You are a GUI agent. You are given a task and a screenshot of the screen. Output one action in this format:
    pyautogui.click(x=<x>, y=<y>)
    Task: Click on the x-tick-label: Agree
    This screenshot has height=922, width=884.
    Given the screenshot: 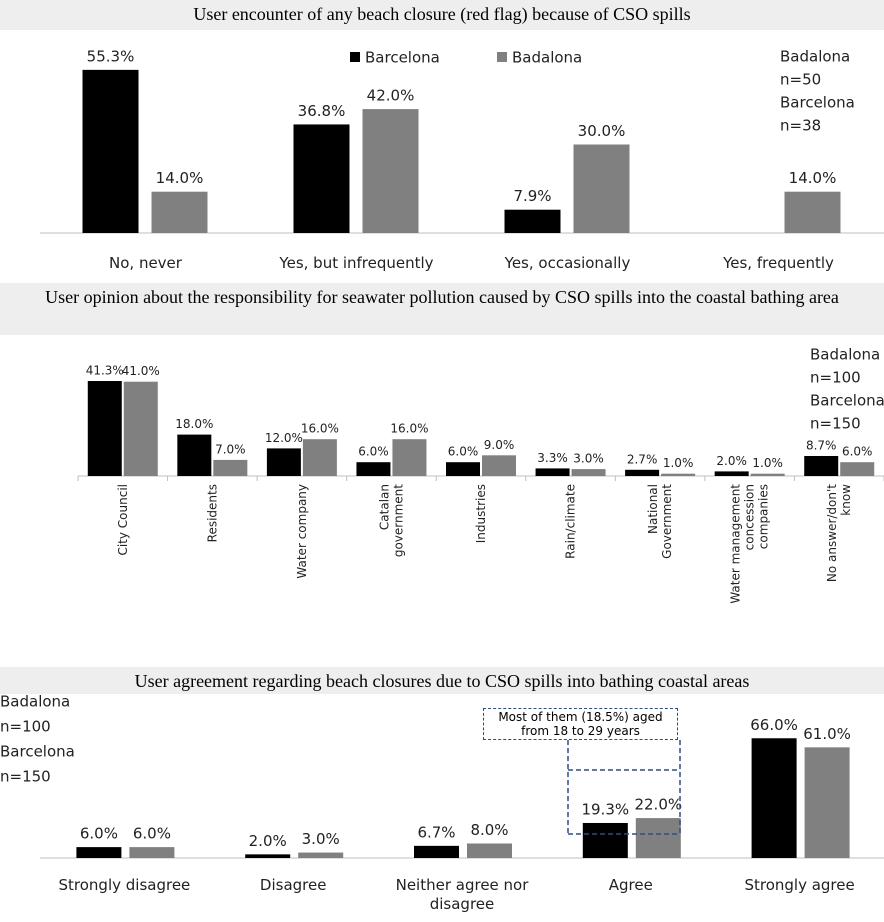 What is the action you would take?
    pyautogui.click(x=631, y=885)
    